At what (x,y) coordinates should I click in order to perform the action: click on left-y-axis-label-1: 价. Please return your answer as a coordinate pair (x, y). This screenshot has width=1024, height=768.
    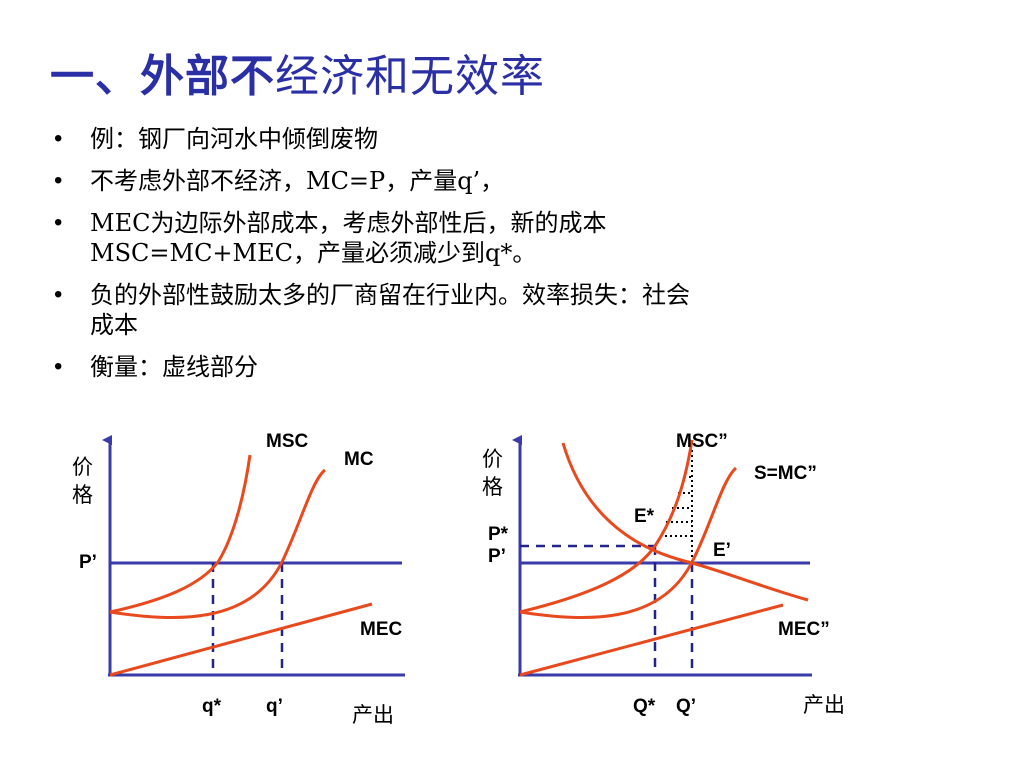
    Looking at the image, I should click on (82, 467).